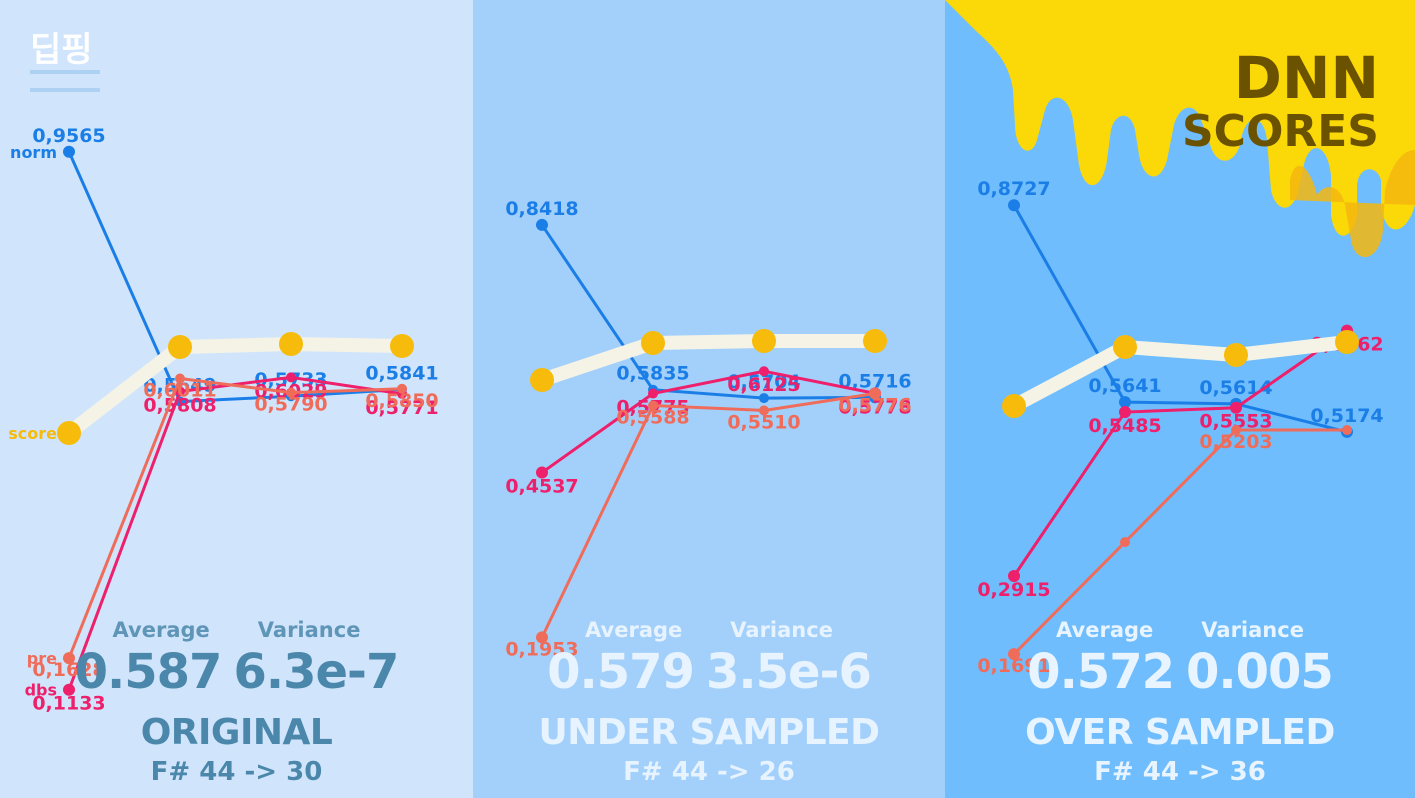 The height and width of the screenshot is (798, 1415). Describe the element at coordinates (148, 672) in the screenshot. I see `average-value: 0.587` at that location.